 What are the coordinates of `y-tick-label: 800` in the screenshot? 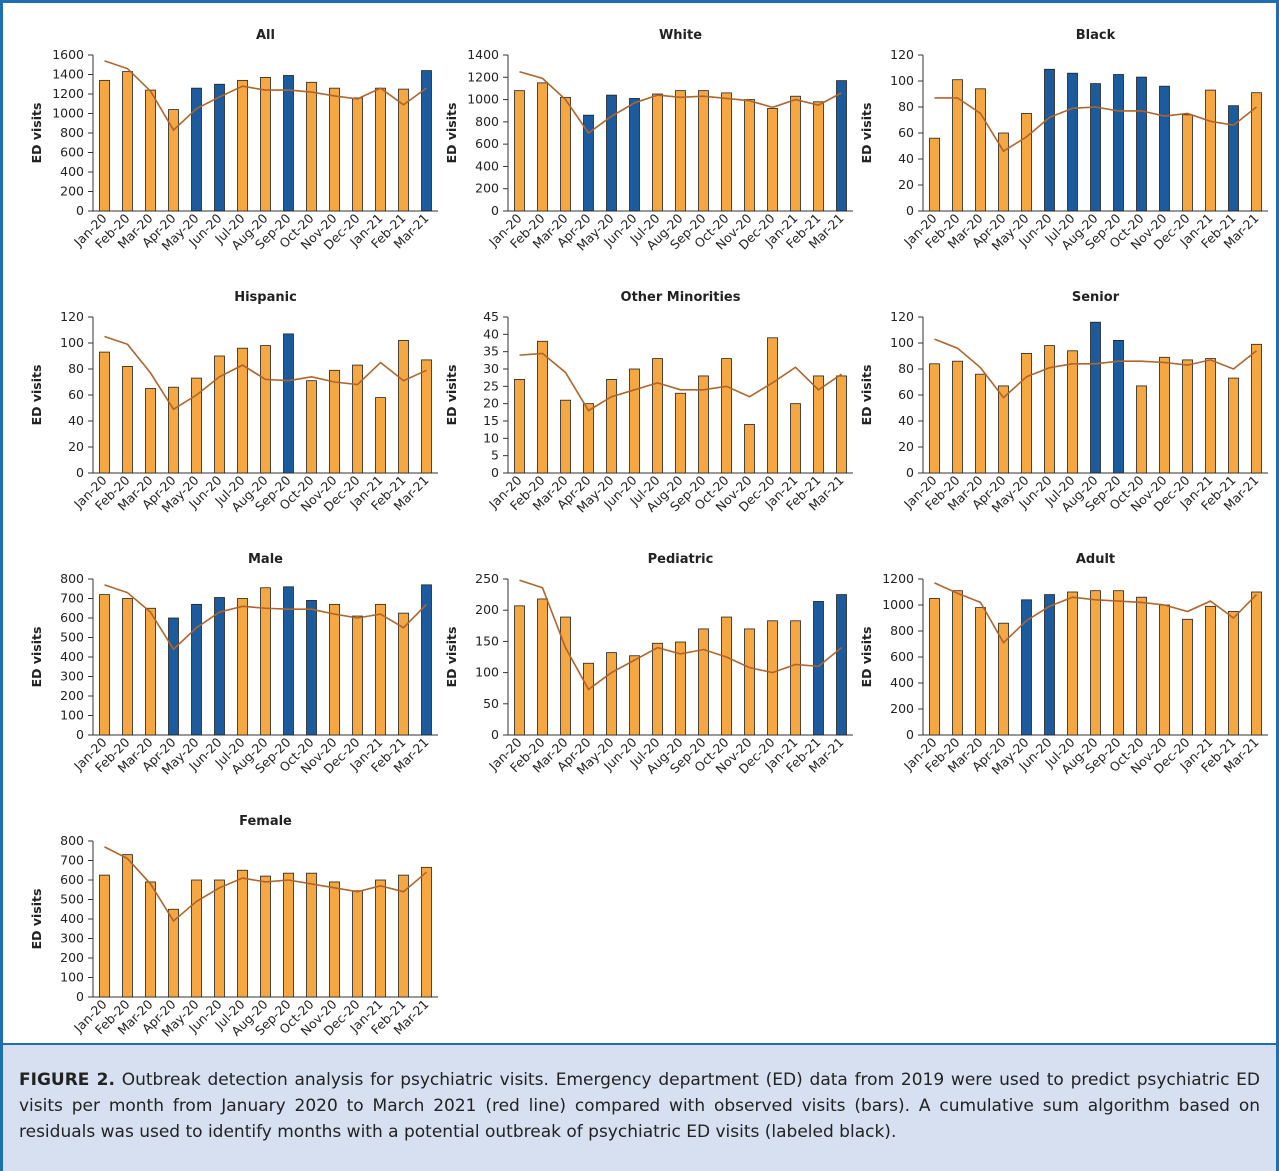 It's located at (72, 840).